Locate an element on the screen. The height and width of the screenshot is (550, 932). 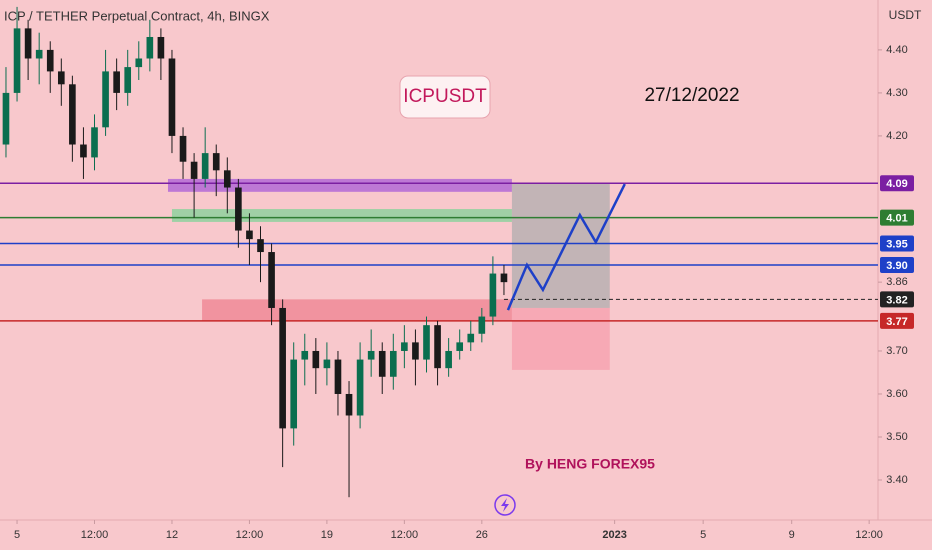
projection-path is located at coordinates (566, 247).